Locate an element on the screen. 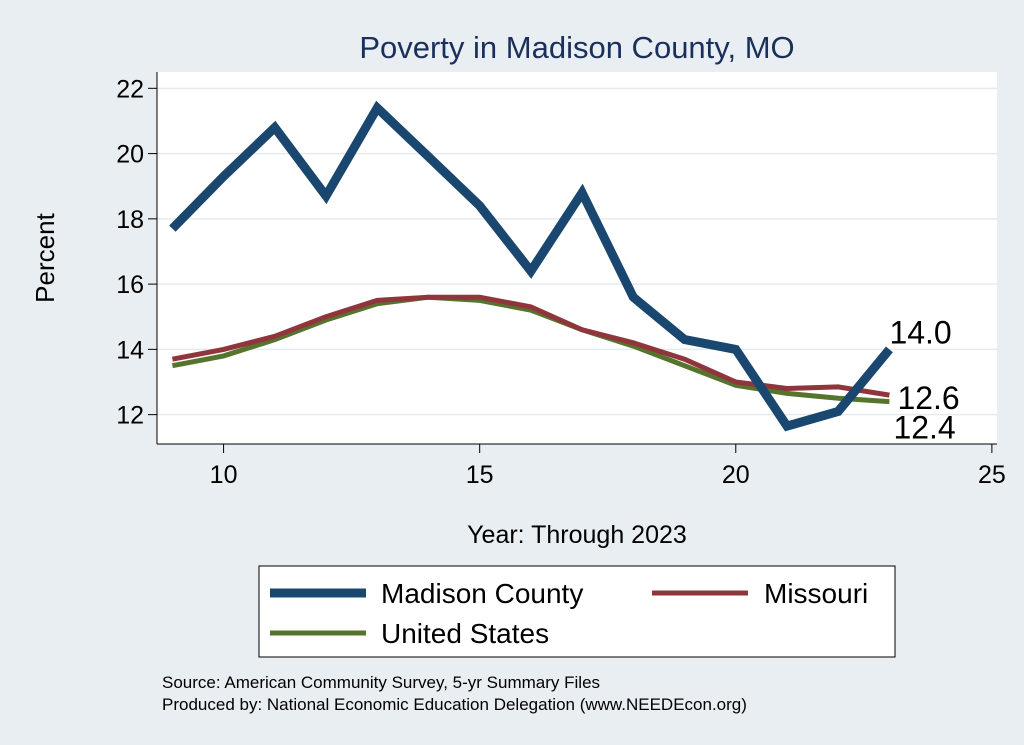 This screenshot has width=1024, height=745. x-ticks: 10 15 20 25 is located at coordinates (608, 466).